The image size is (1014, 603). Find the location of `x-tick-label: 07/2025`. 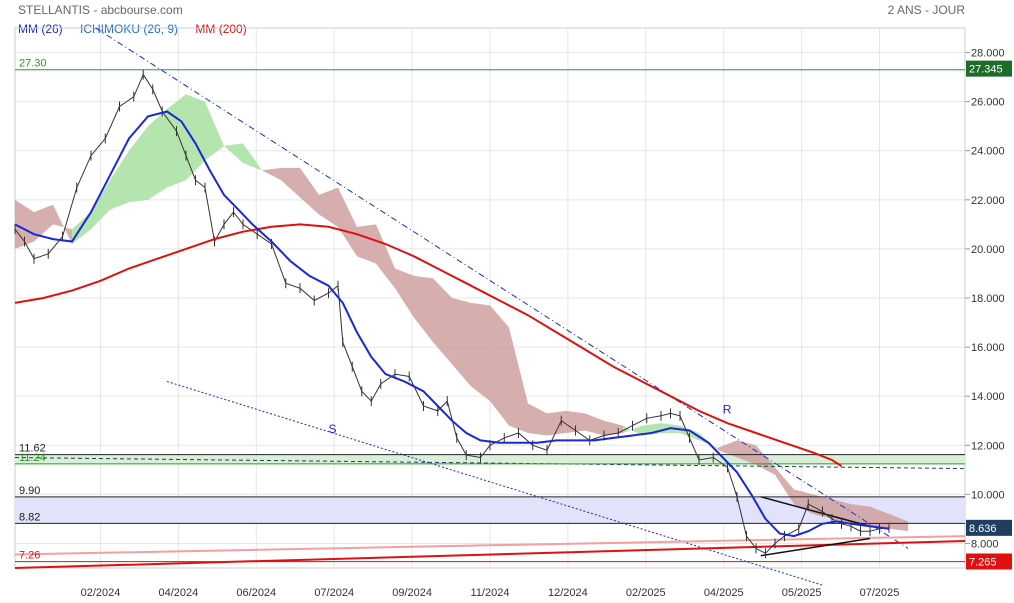

x-tick-label: 07/2025 is located at coordinates (880, 593).